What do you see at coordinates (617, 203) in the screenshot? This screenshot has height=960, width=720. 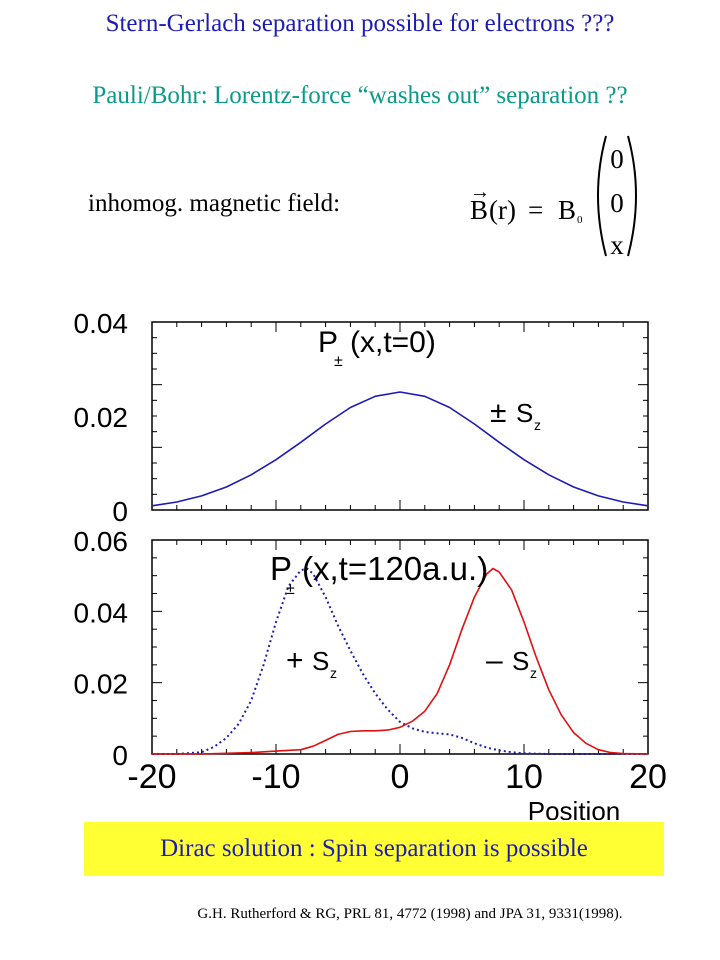 I see `formula-component-y: 0` at bounding box center [617, 203].